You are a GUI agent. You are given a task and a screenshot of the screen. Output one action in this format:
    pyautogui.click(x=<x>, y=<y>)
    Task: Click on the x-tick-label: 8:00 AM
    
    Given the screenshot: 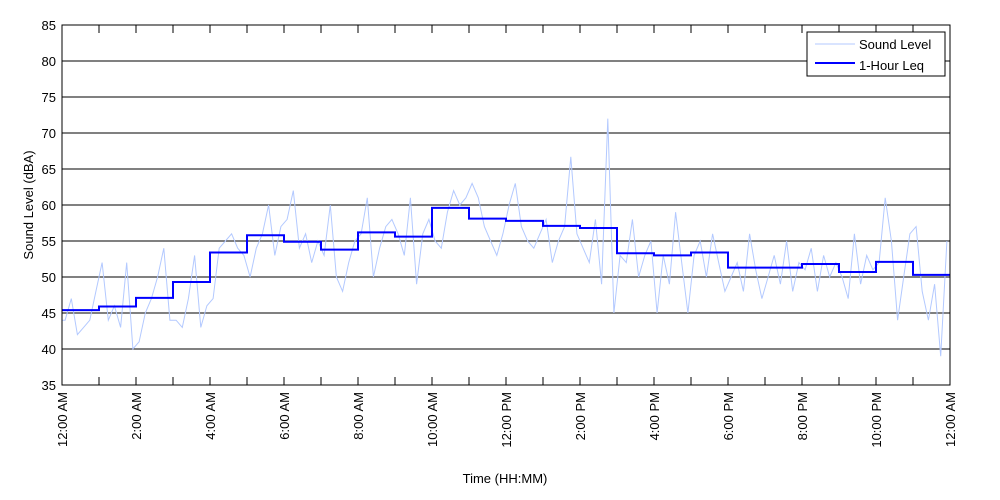 What is the action you would take?
    pyautogui.click(x=358, y=416)
    